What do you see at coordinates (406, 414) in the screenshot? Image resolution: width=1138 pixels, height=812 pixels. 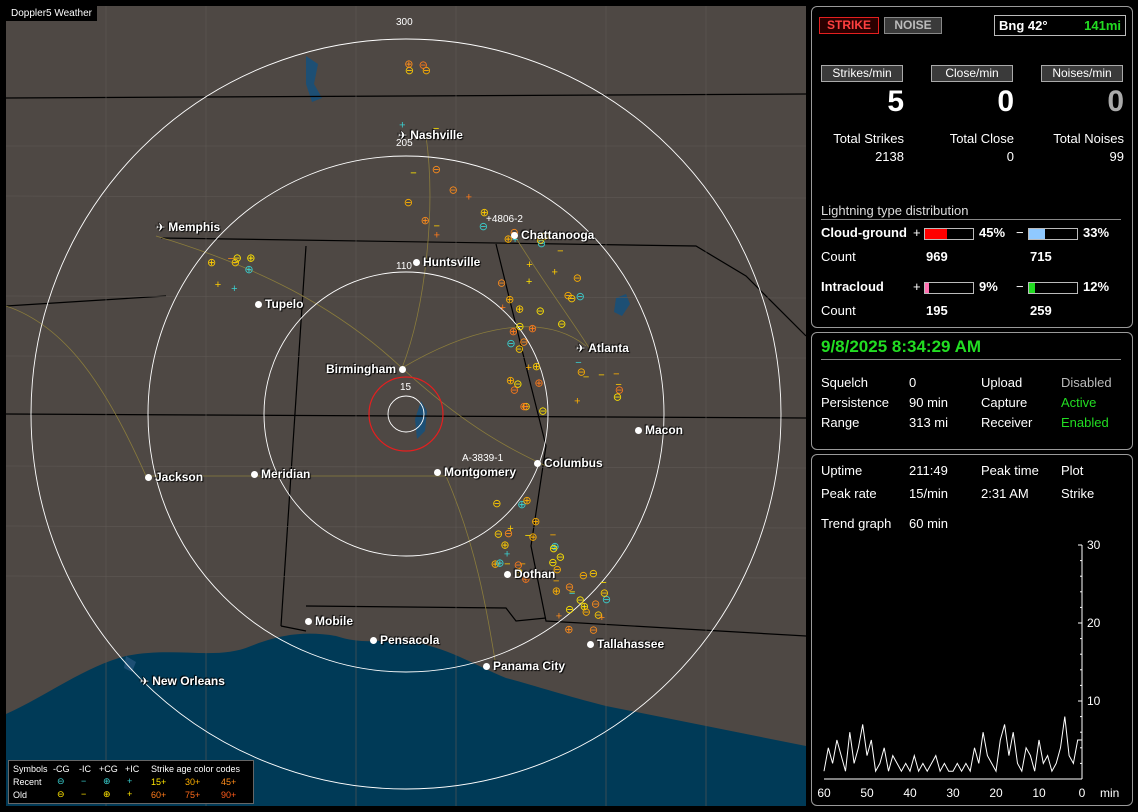 I see `close-ring` at bounding box center [406, 414].